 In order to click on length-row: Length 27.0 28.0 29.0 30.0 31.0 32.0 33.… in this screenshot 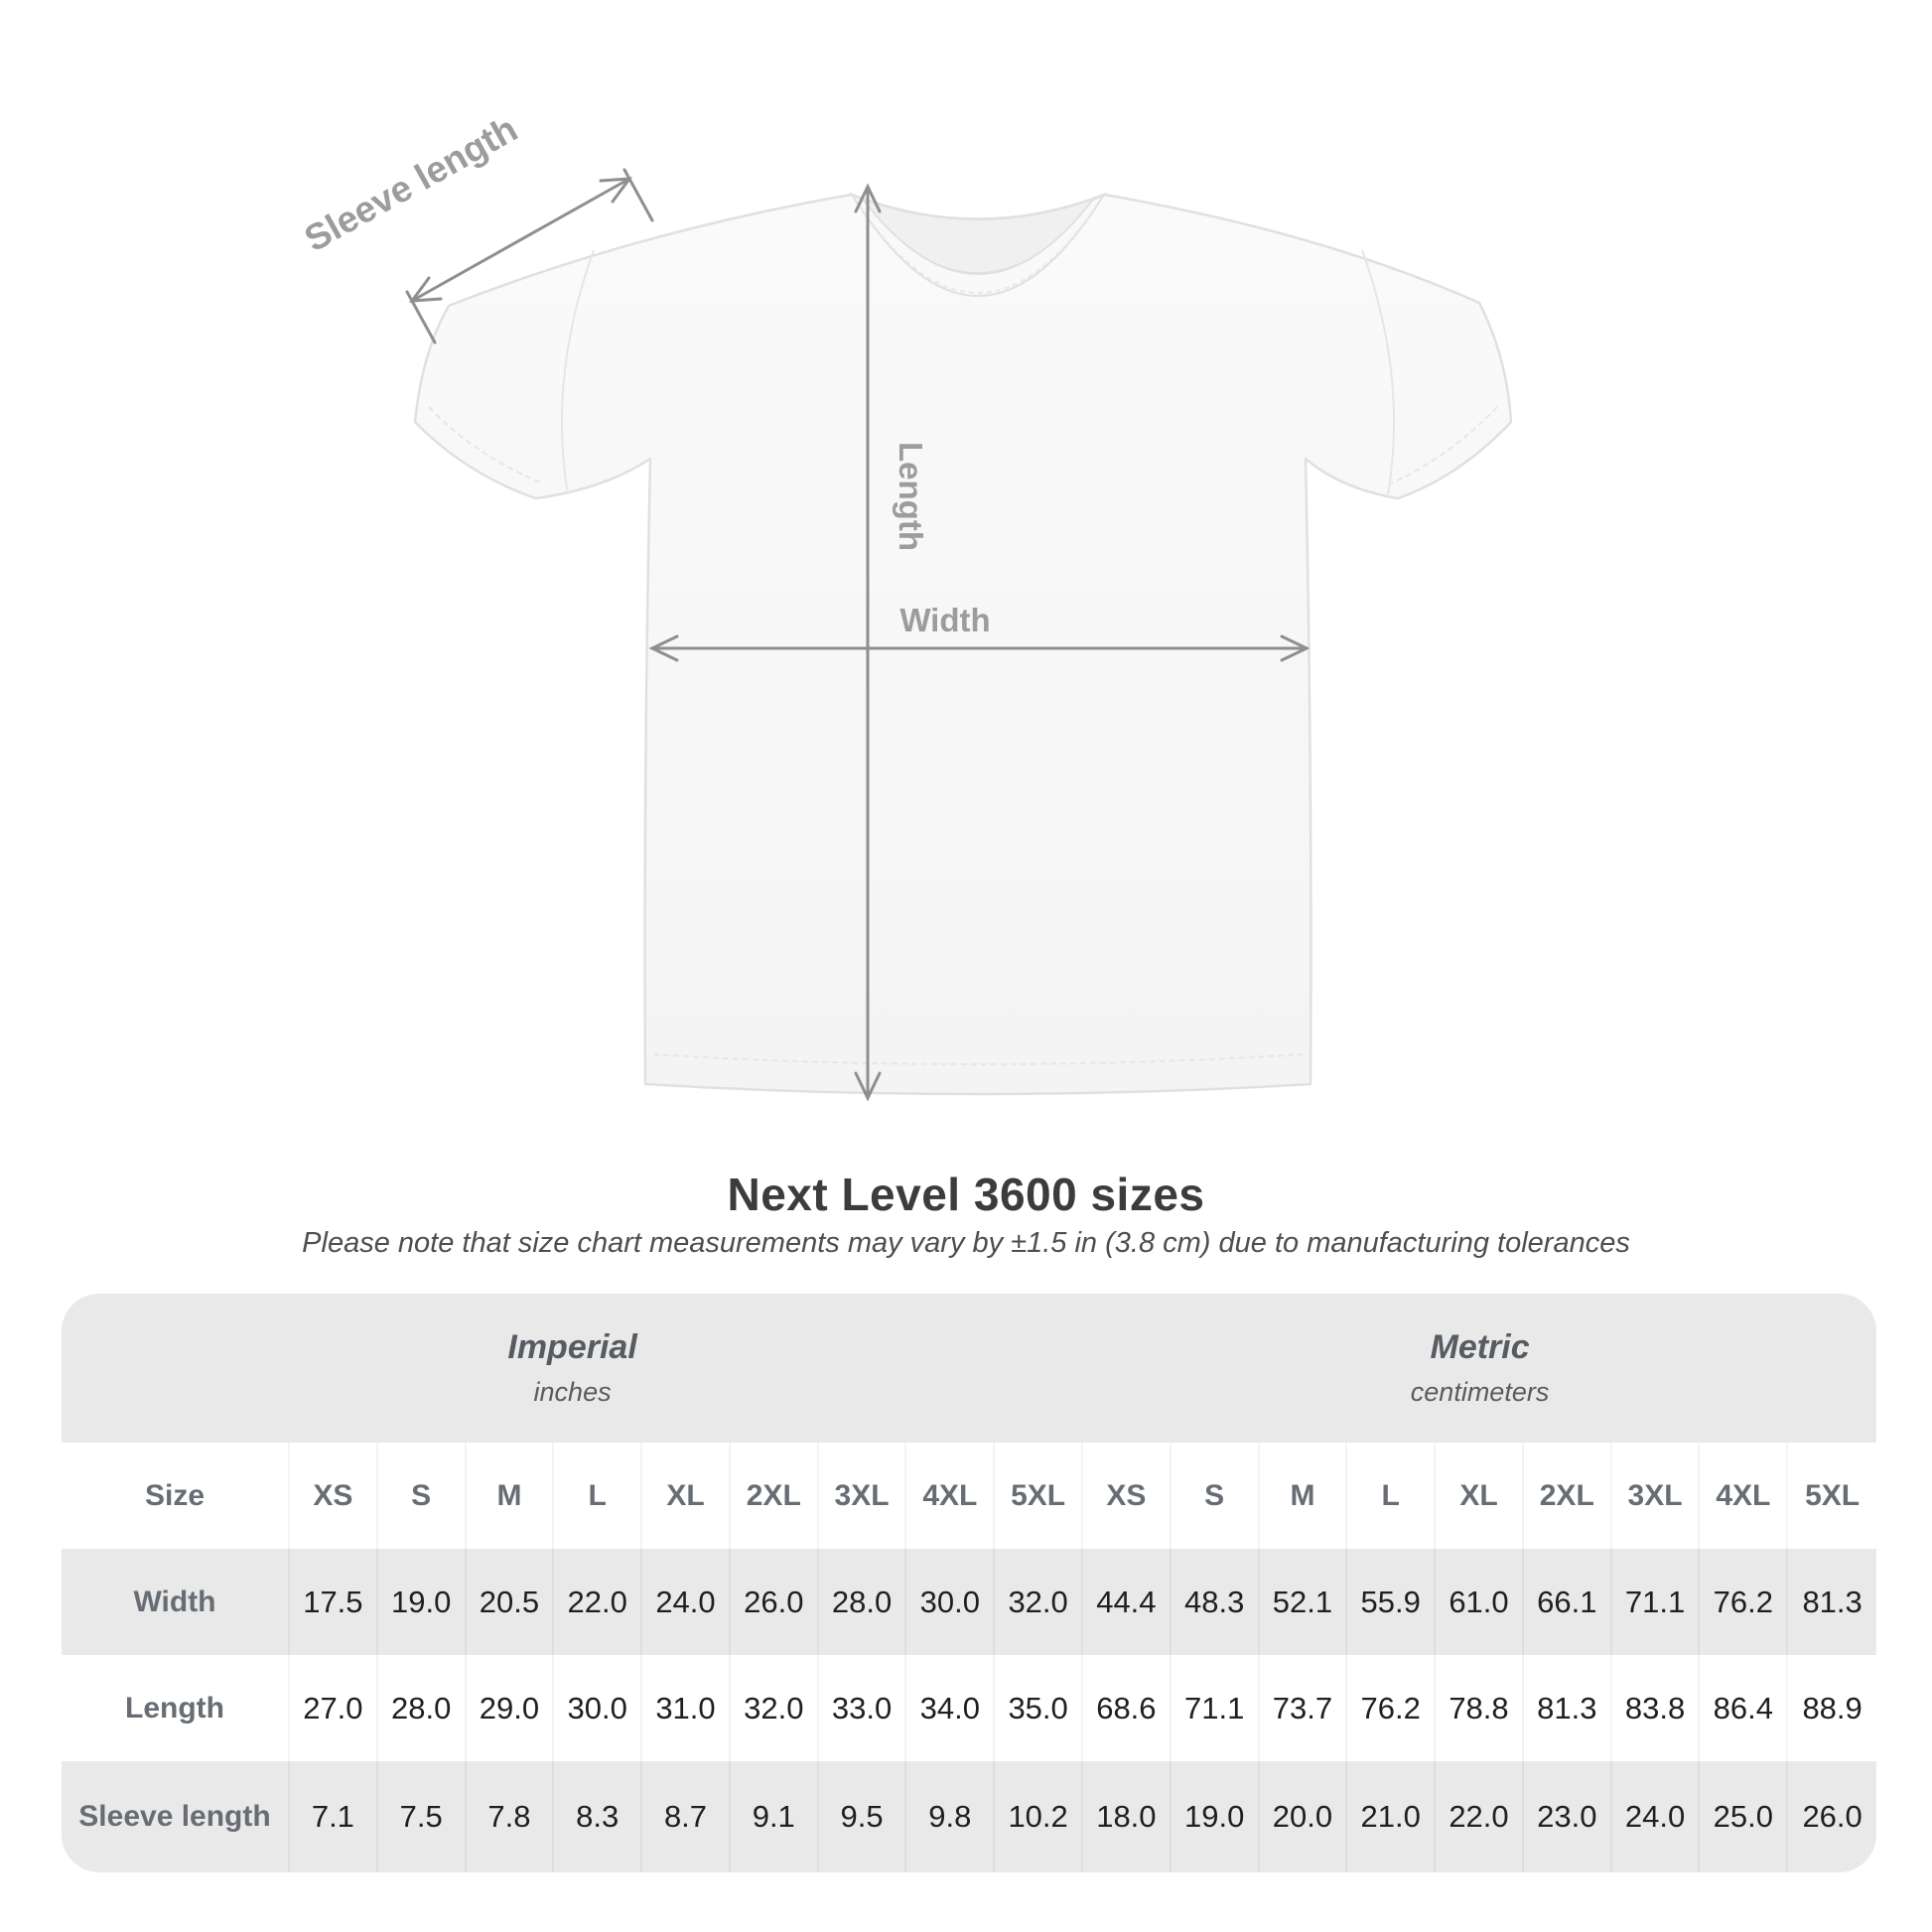, I will do `click(969, 1708)`.